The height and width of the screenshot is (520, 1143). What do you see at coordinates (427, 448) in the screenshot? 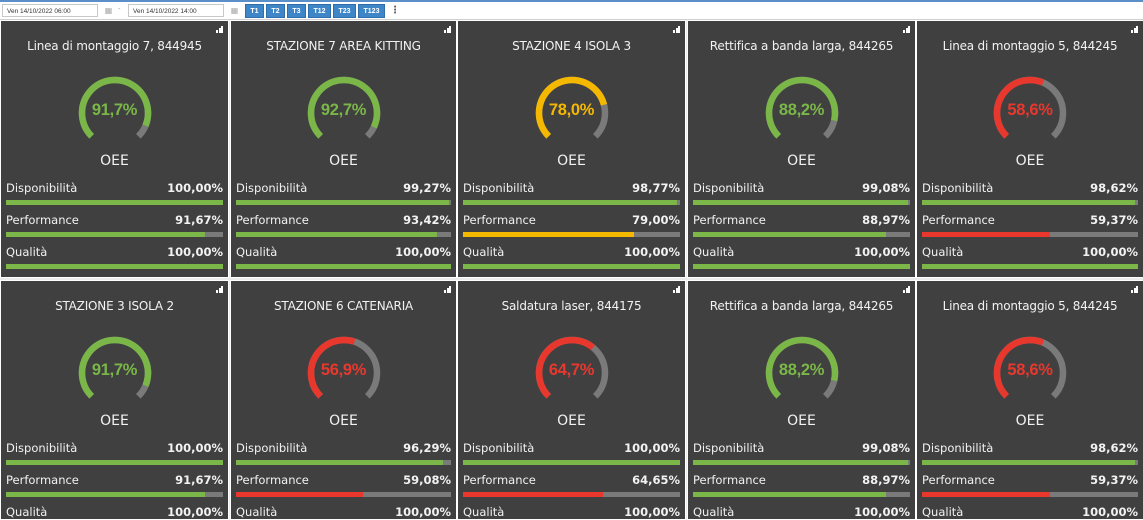
I see `metric-value: 96,29%` at bounding box center [427, 448].